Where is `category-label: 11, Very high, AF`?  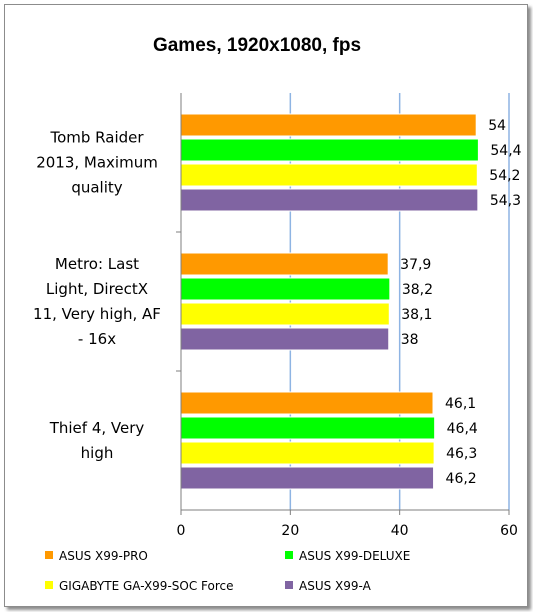 category-label: 11, Very high, AF is located at coordinates (97, 314).